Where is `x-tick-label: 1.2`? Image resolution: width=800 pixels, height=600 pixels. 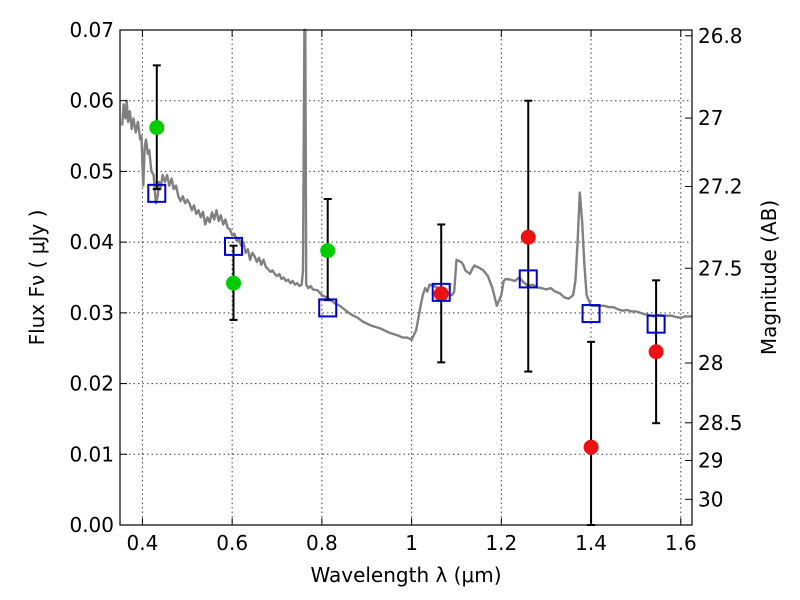
x-tick-label: 1.2 is located at coordinates (501, 543).